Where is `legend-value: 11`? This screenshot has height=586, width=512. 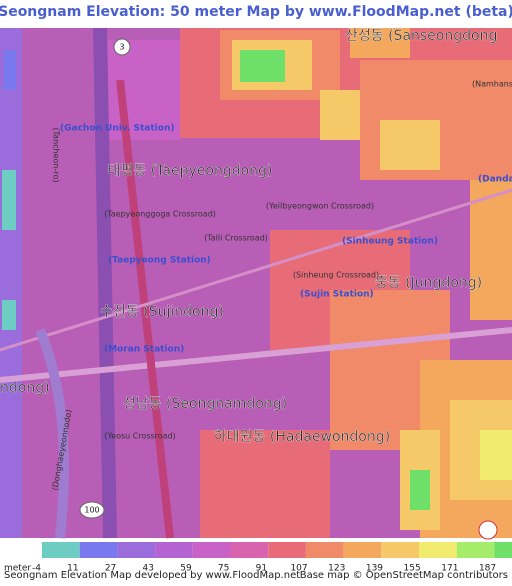 legend-value: 11 is located at coordinates (72, 569).